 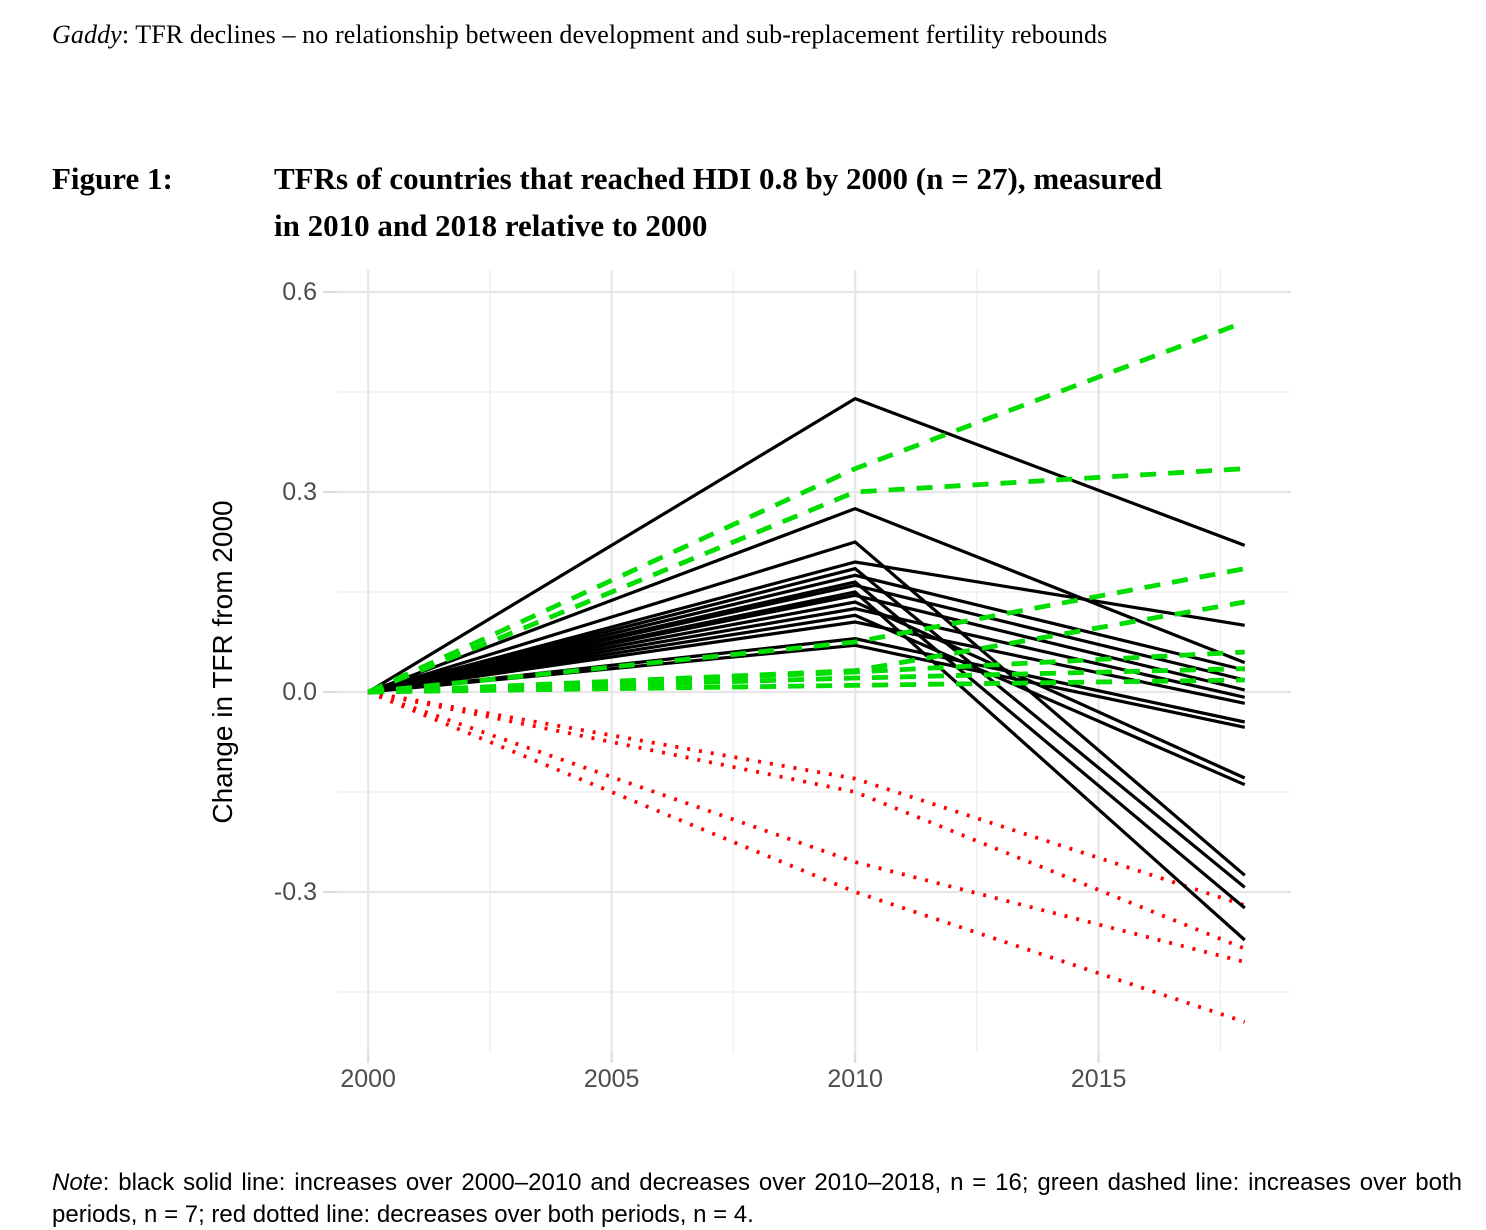 What do you see at coordinates (491, 225) in the screenshot?
I see `figure-title-line2: in 2010 and 2018 relative to 2000` at bounding box center [491, 225].